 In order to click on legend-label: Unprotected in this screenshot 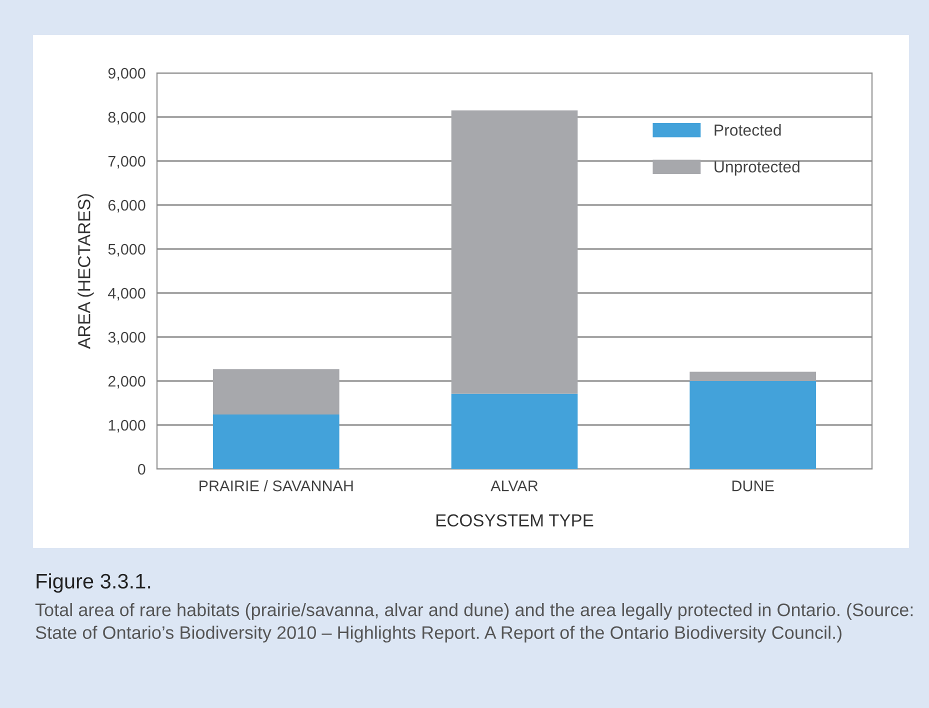, I will do `click(757, 168)`.